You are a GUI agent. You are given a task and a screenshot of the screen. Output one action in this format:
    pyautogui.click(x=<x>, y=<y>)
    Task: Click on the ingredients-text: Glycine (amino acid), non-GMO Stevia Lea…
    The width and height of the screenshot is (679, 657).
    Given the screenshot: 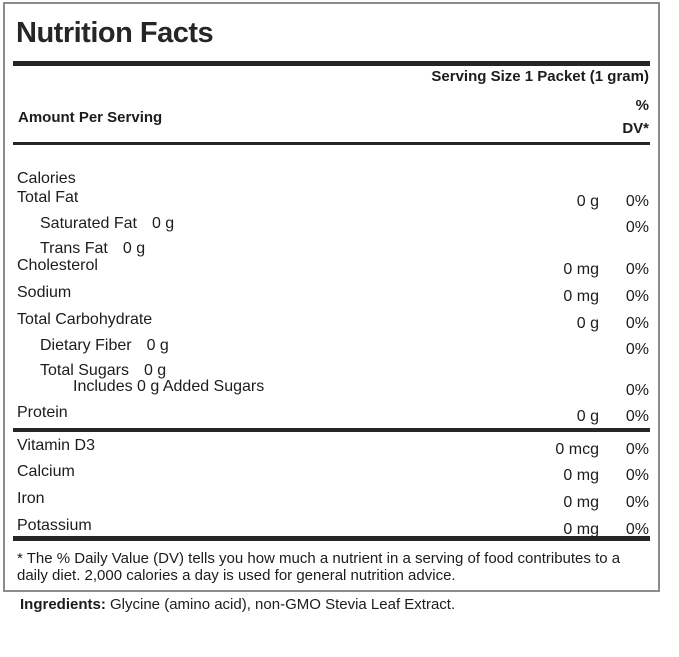 What is the action you would take?
    pyautogui.click(x=280, y=604)
    